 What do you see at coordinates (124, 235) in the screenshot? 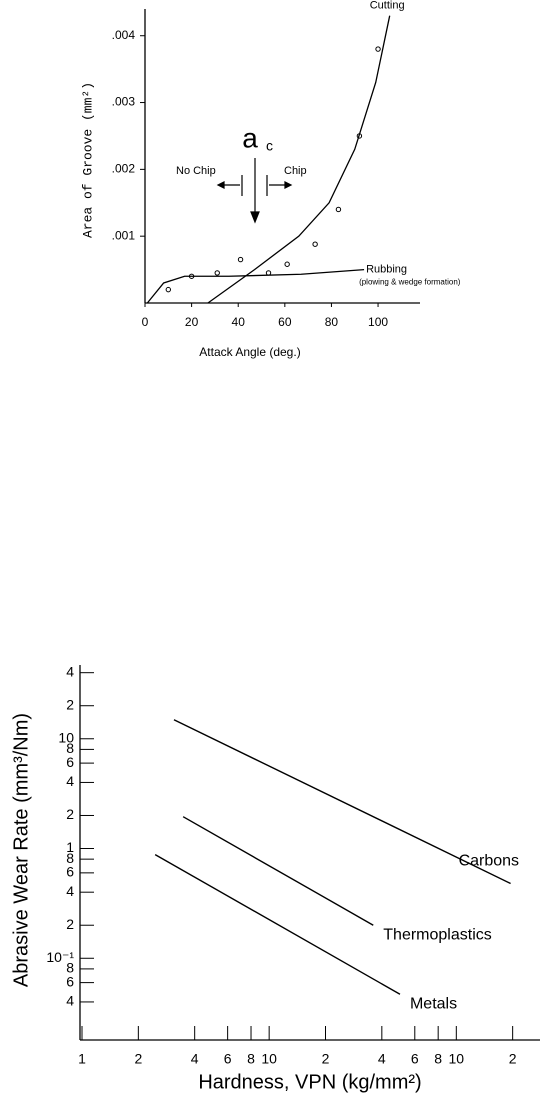
I see `y-tick-label: .001` at bounding box center [124, 235].